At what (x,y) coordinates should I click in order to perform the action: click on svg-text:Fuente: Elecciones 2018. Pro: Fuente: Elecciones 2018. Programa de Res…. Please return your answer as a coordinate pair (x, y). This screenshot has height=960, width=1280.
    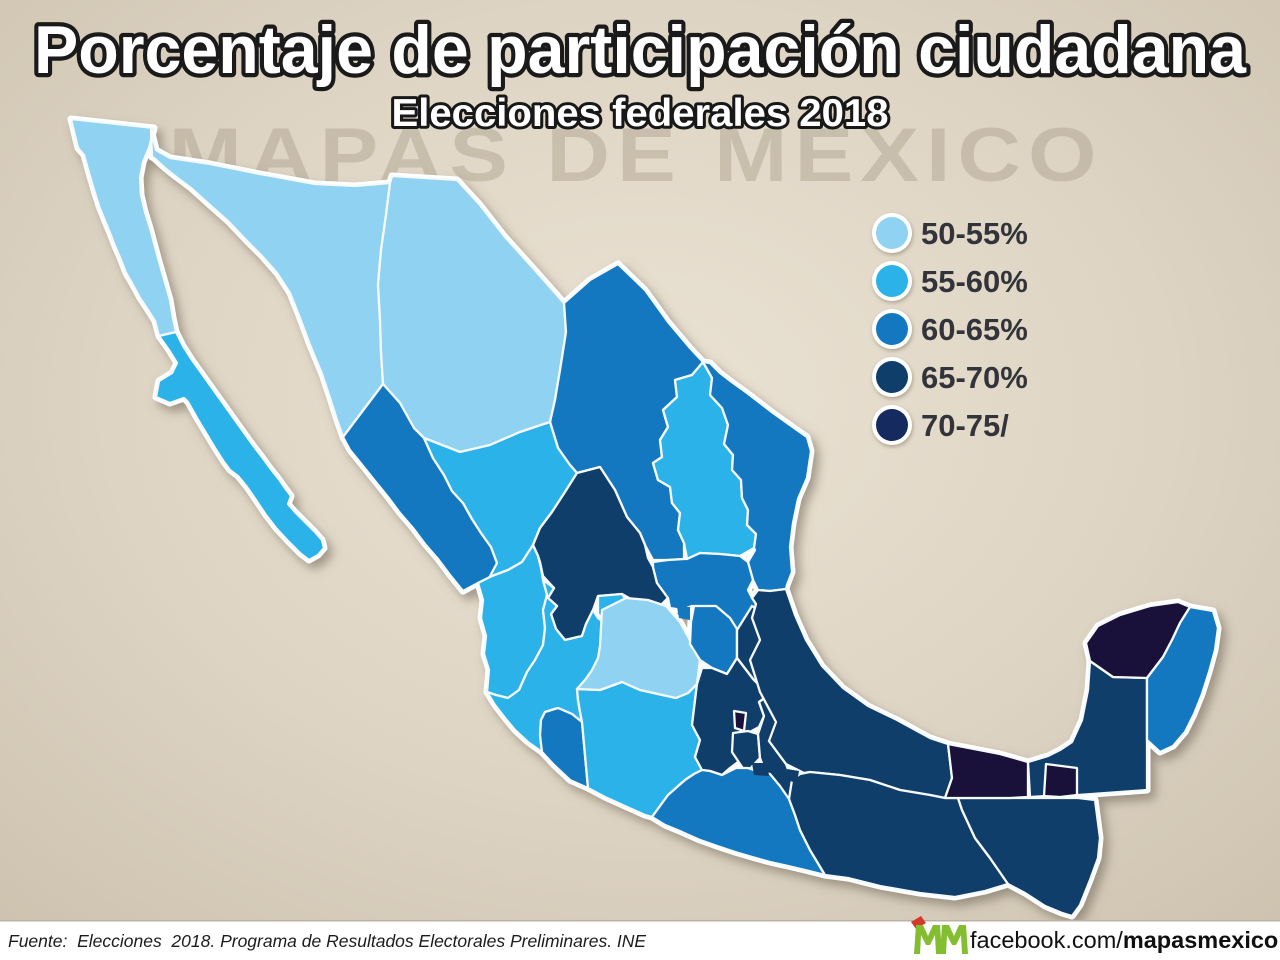
    Looking at the image, I should click on (327, 941).